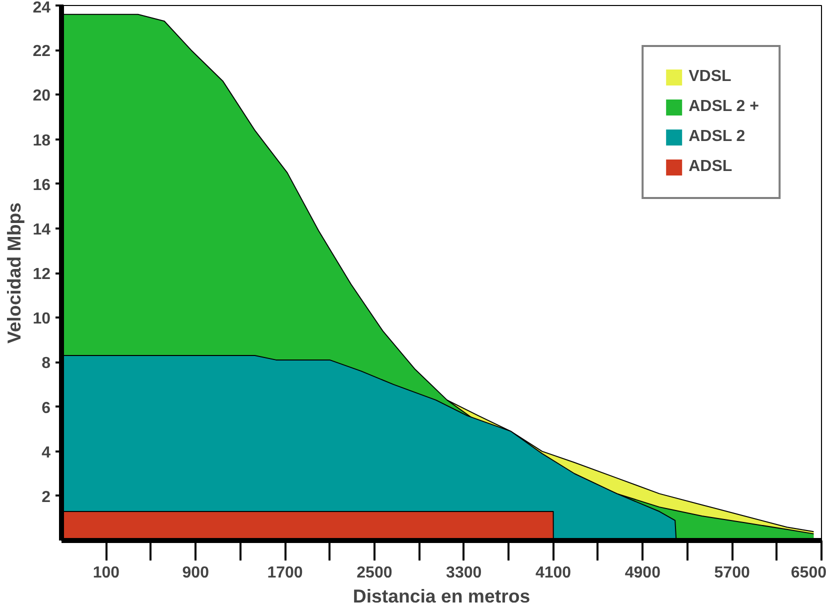 The height and width of the screenshot is (609, 826). What do you see at coordinates (710, 77) in the screenshot?
I see `legend-label: VDSL` at bounding box center [710, 77].